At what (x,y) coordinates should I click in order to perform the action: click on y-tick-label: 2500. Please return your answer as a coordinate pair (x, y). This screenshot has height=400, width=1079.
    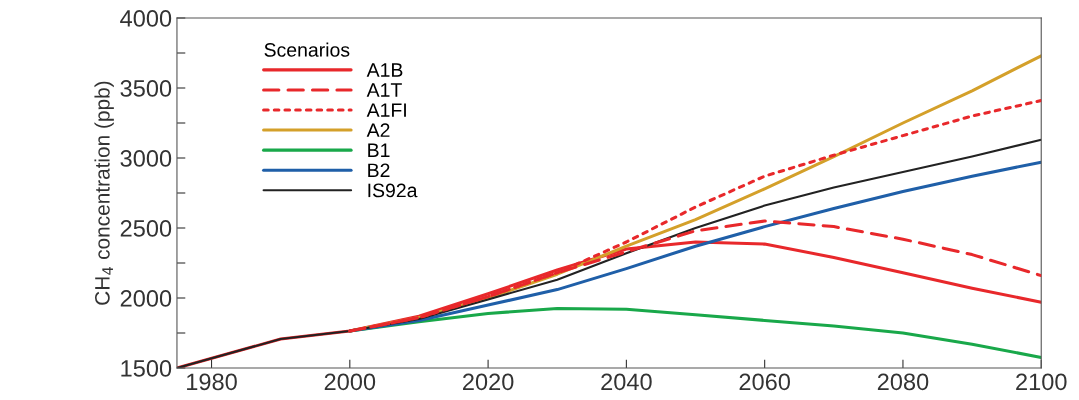
    Looking at the image, I should click on (146, 228).